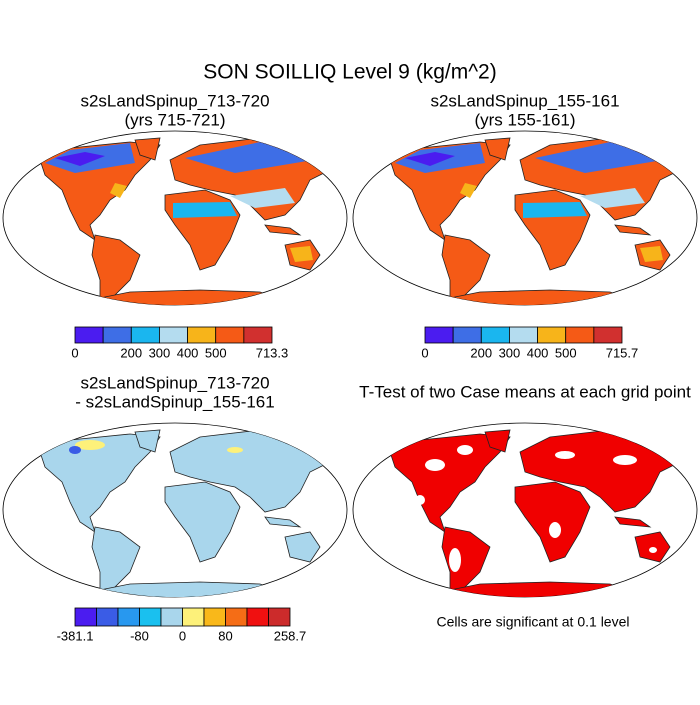 The image size is (700, 705). Describe the element at coordinates (272, 352) in the screenshot. I see `colorbar-label: 713.3` at that location.